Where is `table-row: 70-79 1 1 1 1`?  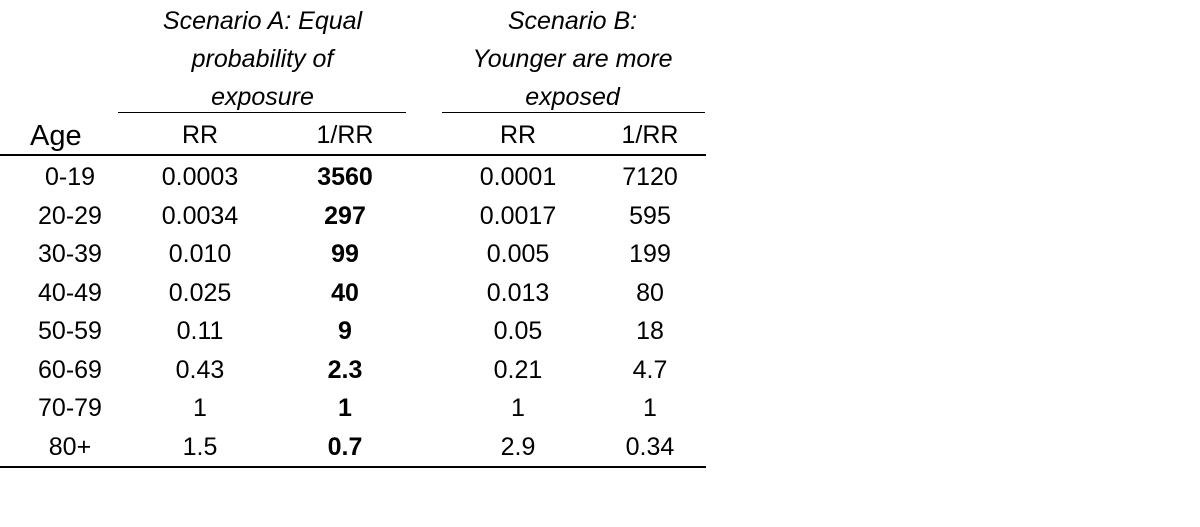 table-row: 70-79 1 1 1 1 is located at coordinates (360, 408).